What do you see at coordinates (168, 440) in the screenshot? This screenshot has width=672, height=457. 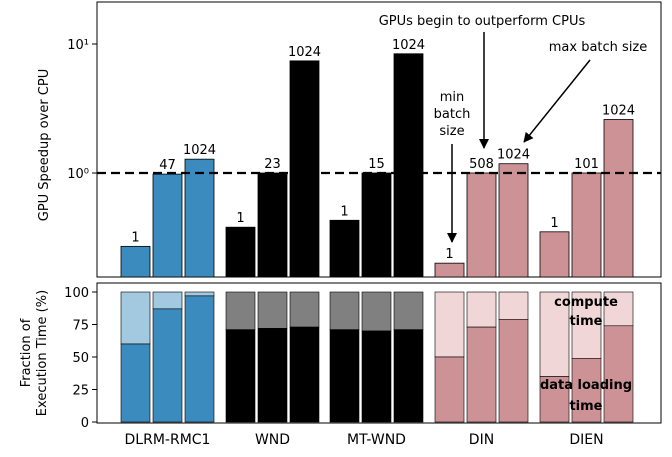 I see `category-label: DLRM-RMC1` at bounding box center [168, 440].